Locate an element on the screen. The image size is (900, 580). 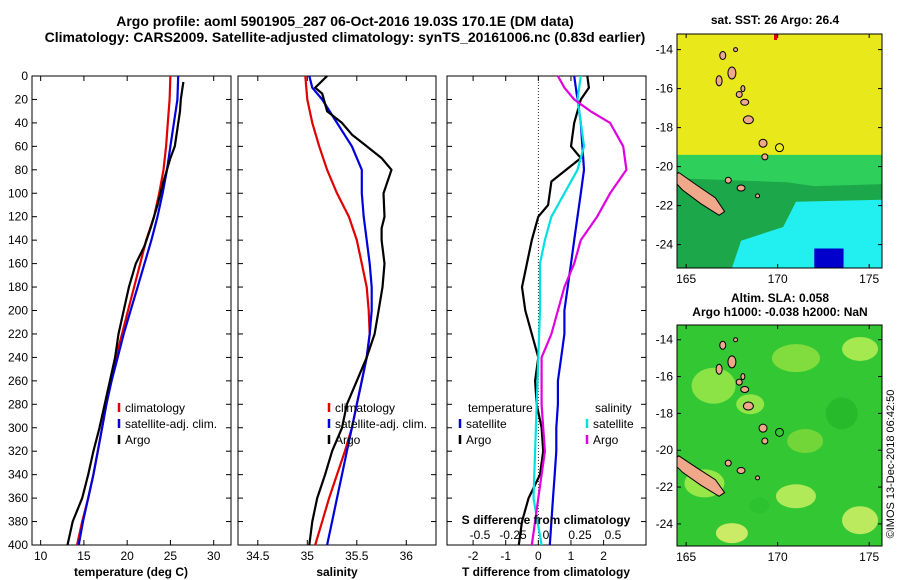
sla-map-frame is located at coordinates (779, 435).